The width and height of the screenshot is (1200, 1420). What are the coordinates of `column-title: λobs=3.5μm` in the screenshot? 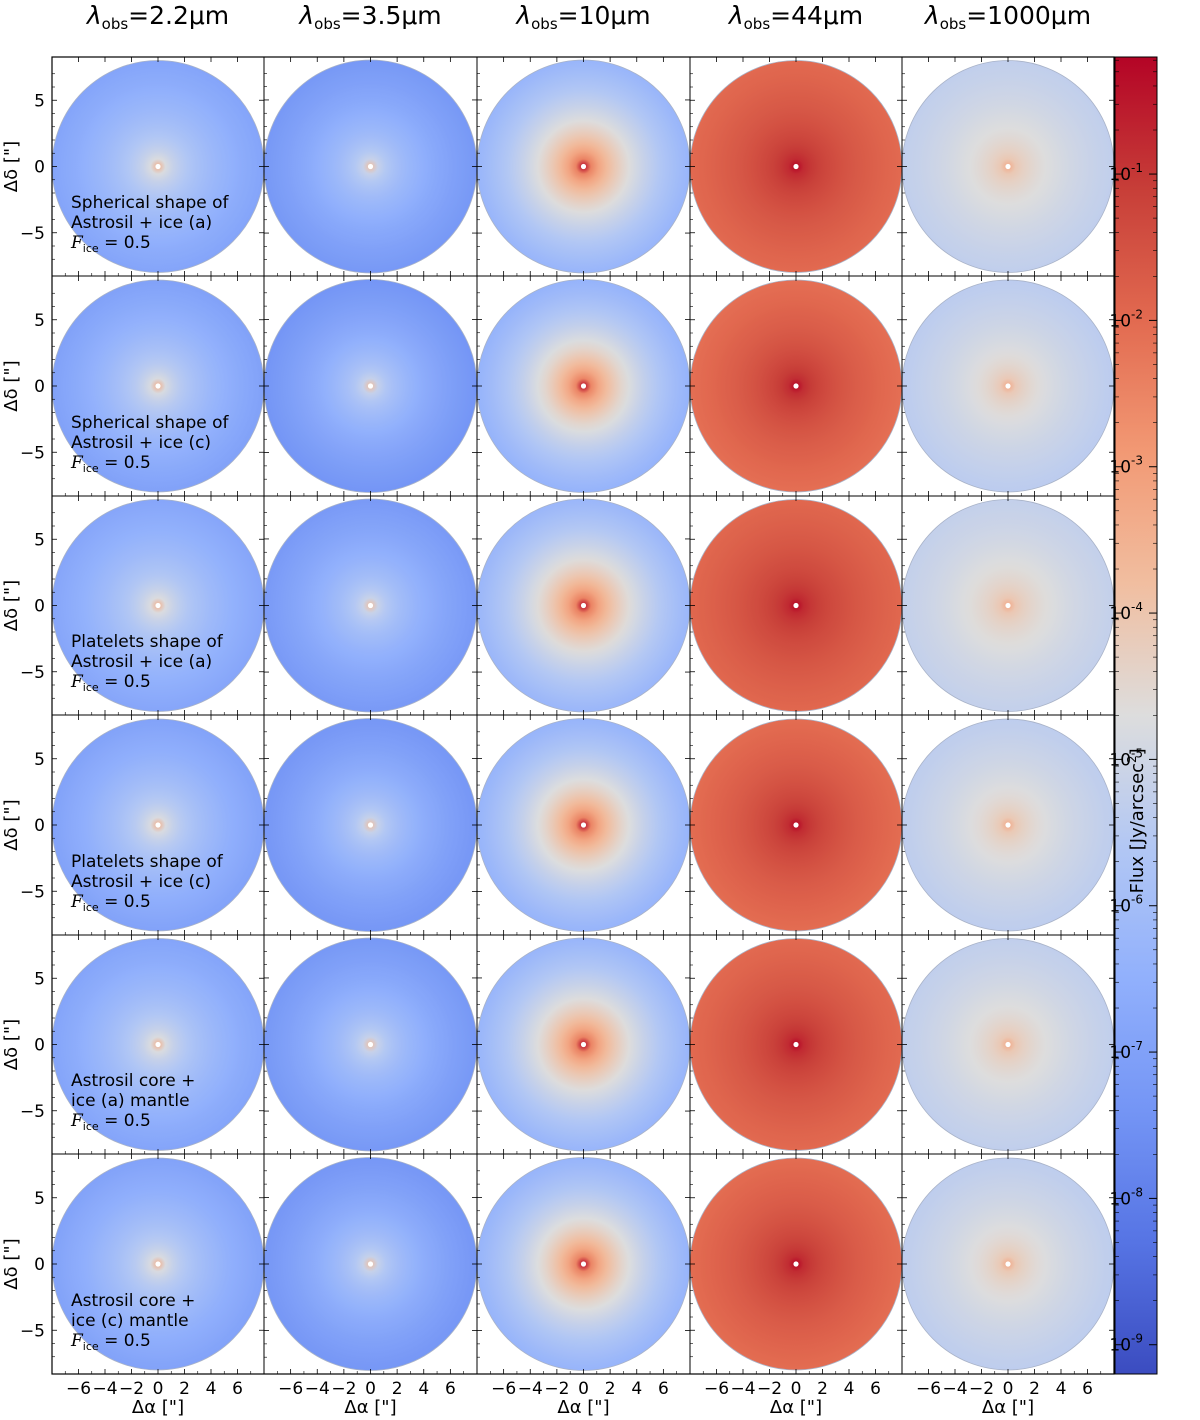 It's located at (369, 17).